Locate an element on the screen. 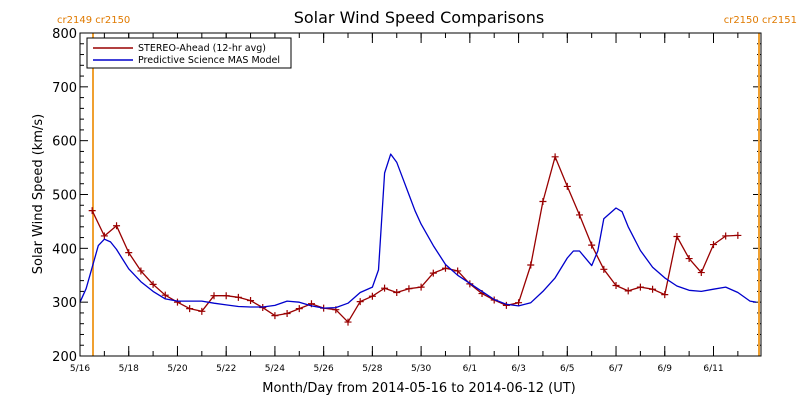 The height and width of the screenshot is (400, 800). y-tick-label: 800 is located at coordinates (64, 34).